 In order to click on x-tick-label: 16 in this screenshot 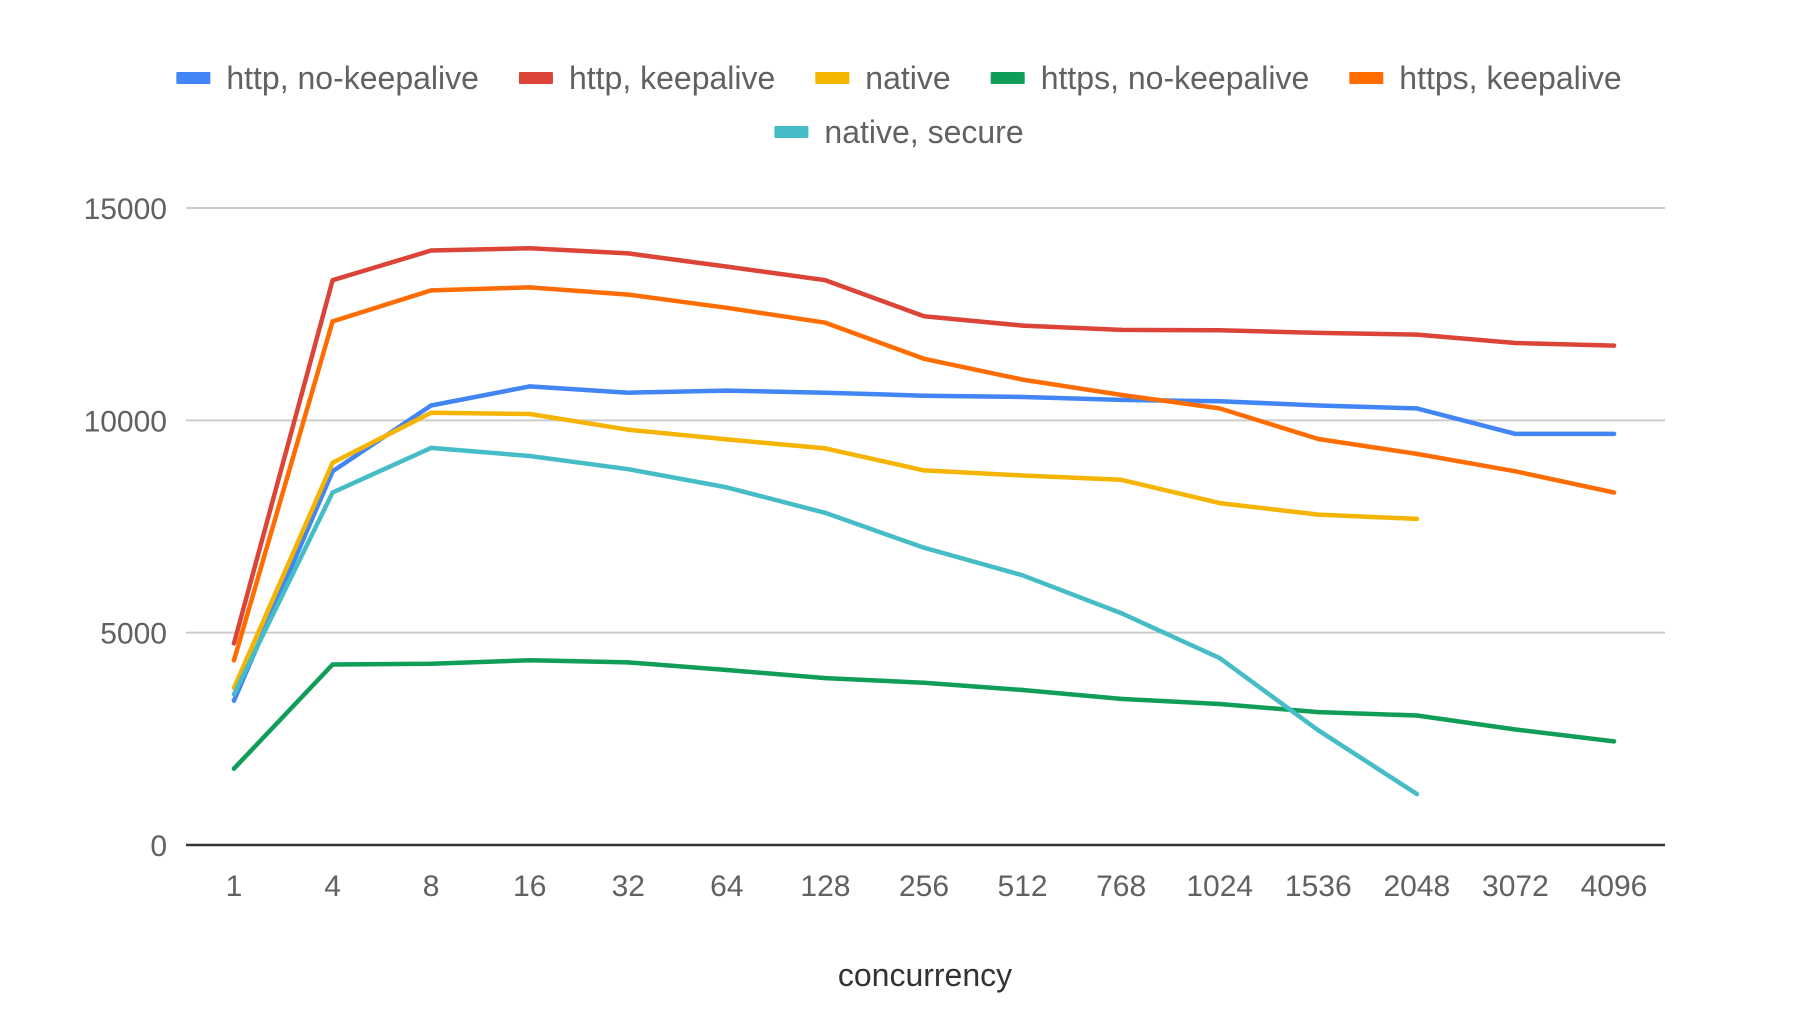, I will do `click(529, 886)`.